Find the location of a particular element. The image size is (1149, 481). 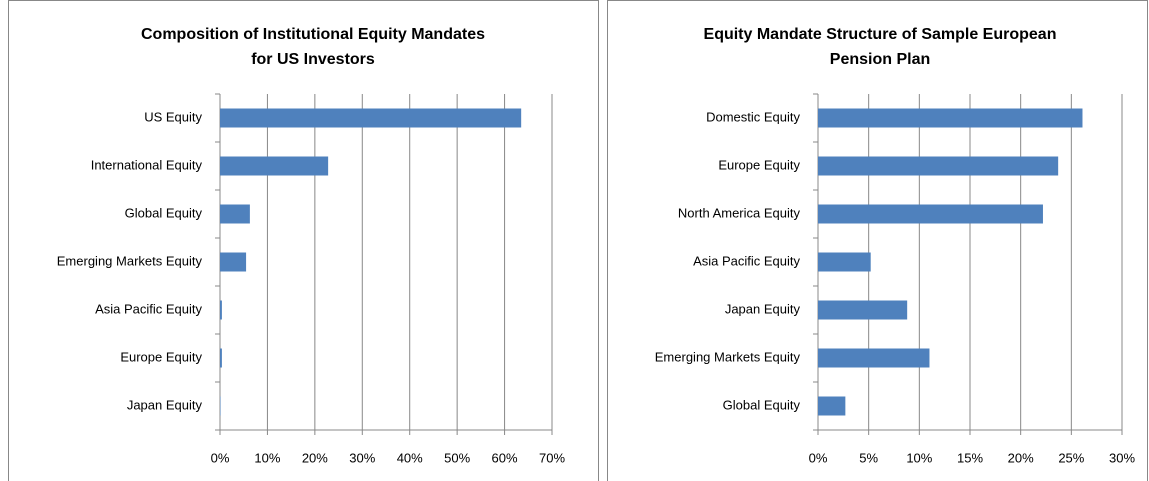

chart-title: for US Investors is located at coordinates (313, 59).